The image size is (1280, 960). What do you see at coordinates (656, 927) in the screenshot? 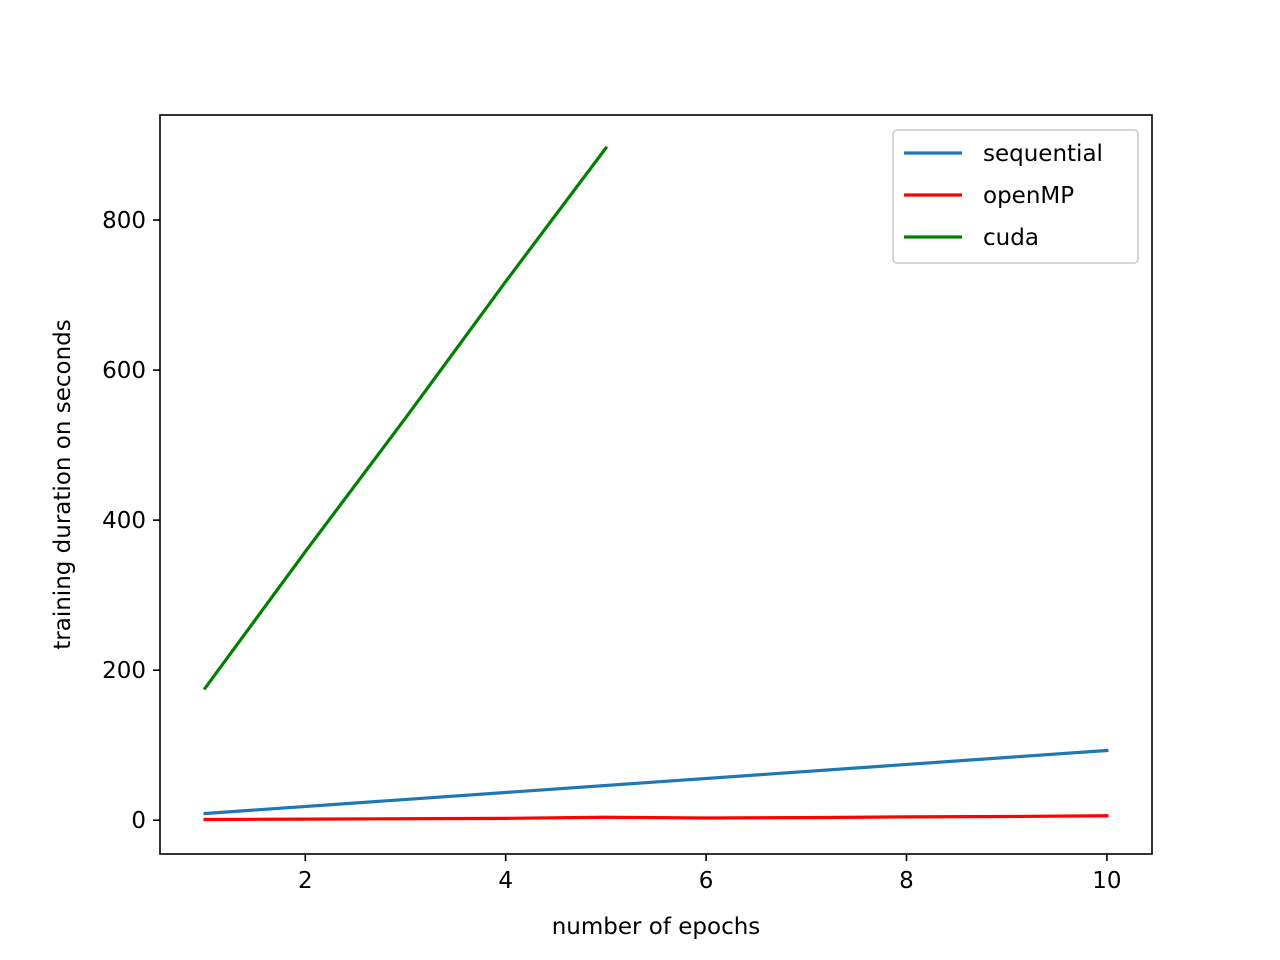
I see `x-axis-label: number of epochs` at bounding box center [656, 927].